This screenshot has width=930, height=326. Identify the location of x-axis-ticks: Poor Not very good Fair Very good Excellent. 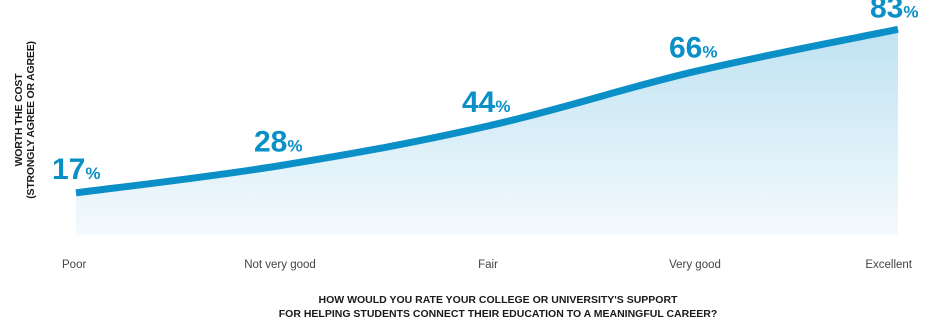
(487, 265).